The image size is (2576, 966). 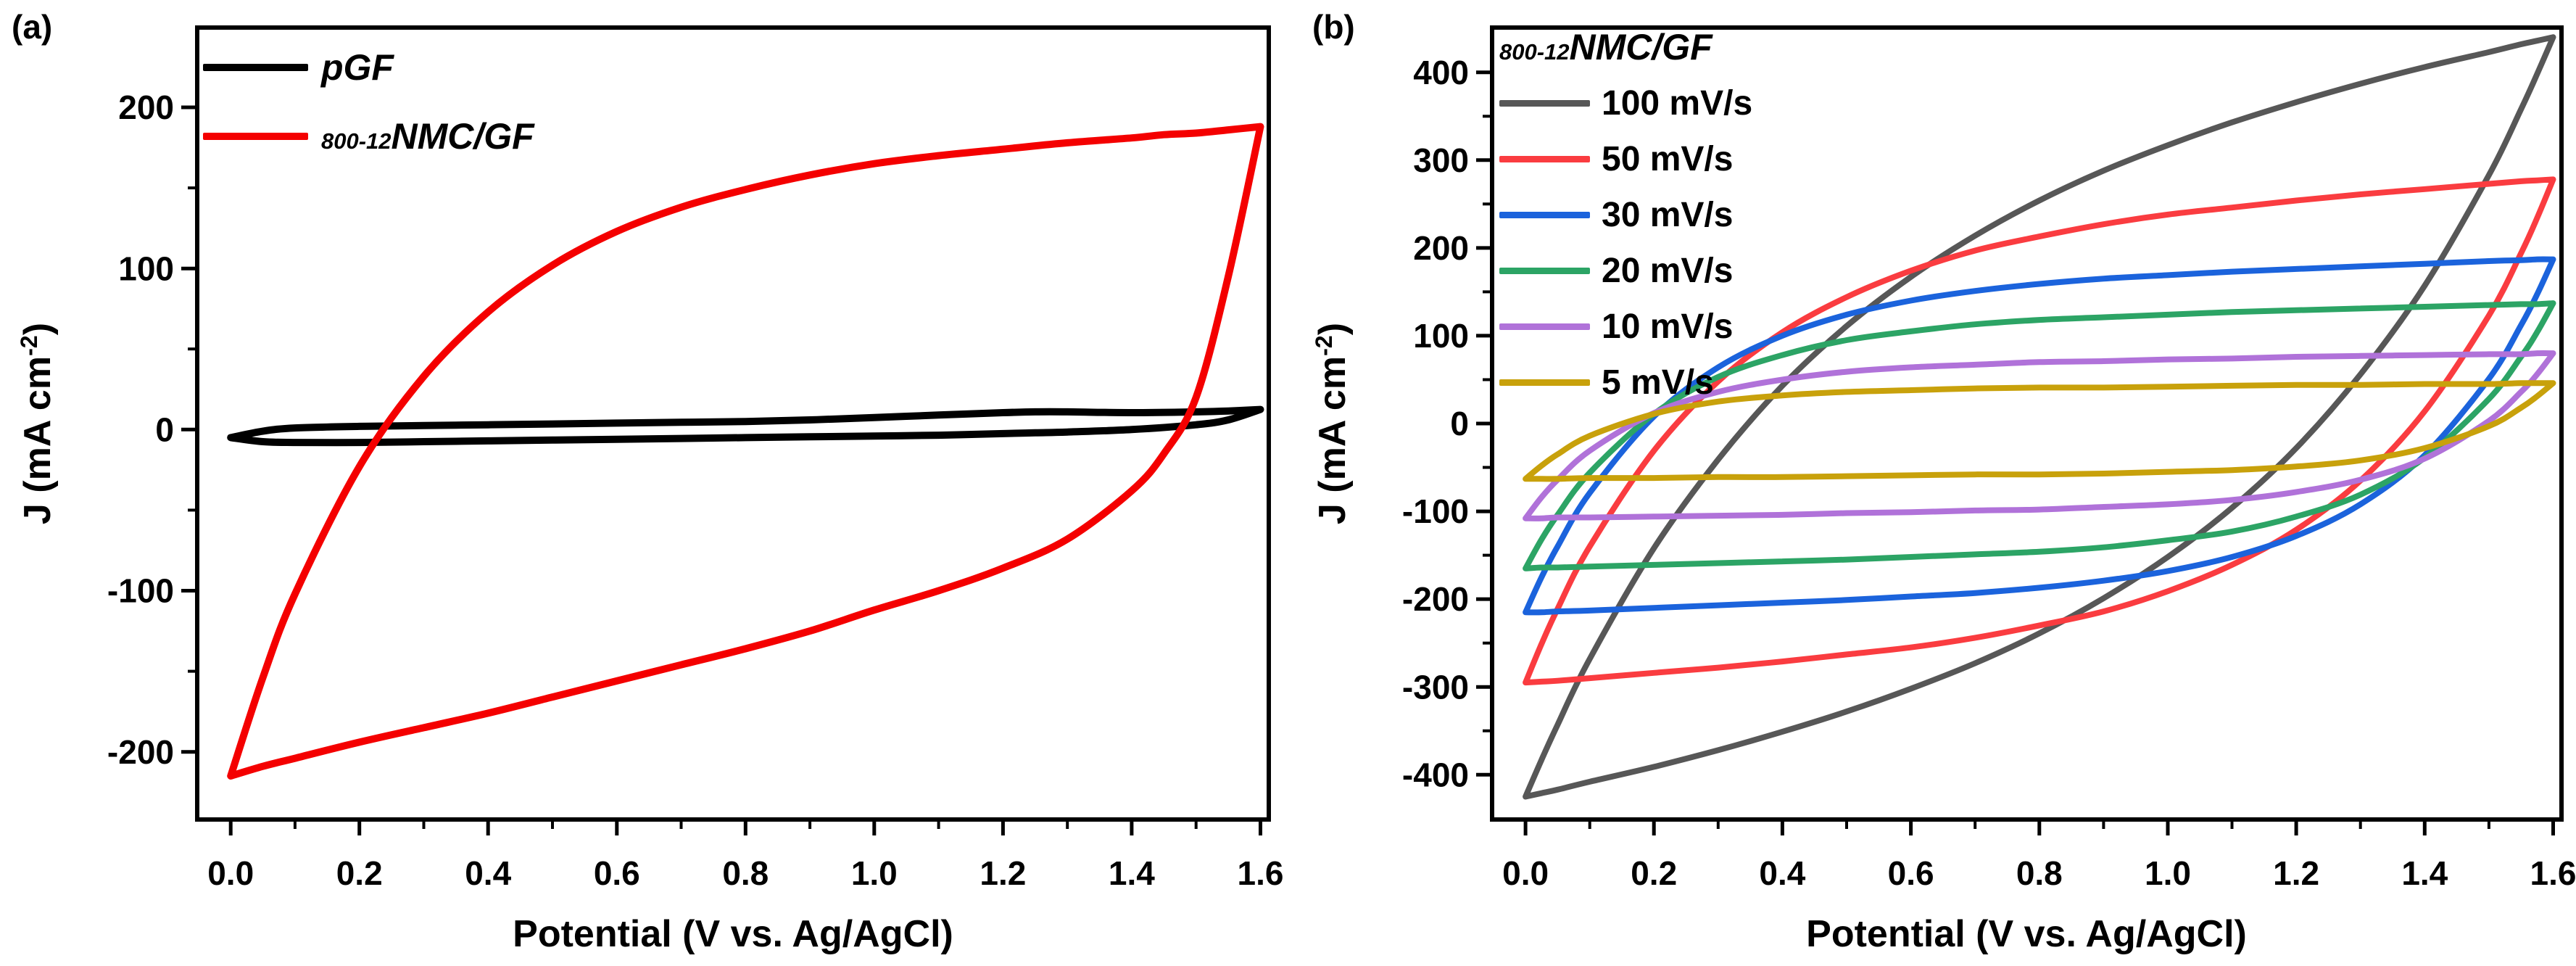 I want to click on legend-label-nmcgf: 800-12NMC/GF, so click(x=427, y=136).